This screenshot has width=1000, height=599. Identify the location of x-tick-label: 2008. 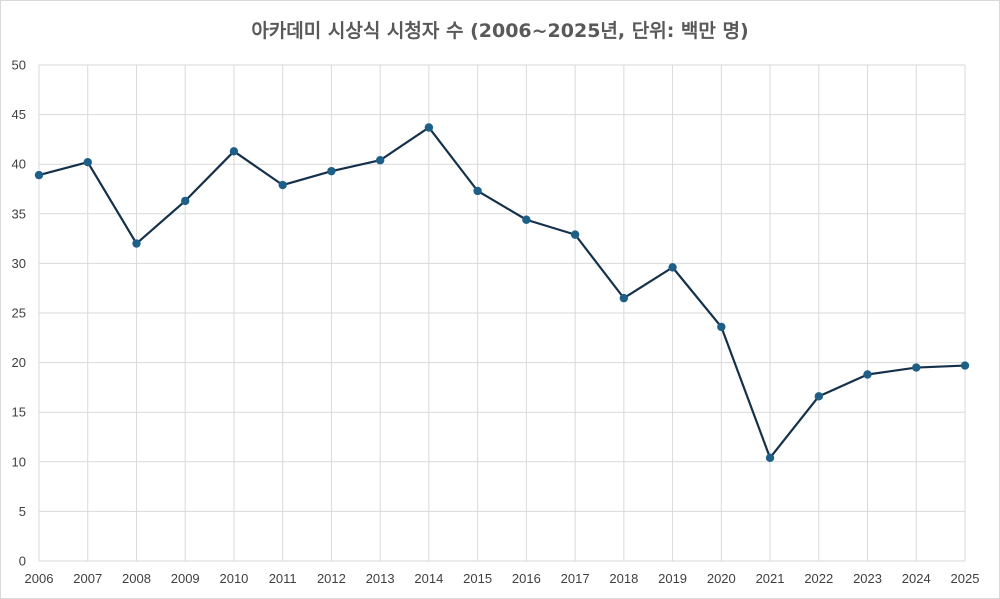
(136, 578).